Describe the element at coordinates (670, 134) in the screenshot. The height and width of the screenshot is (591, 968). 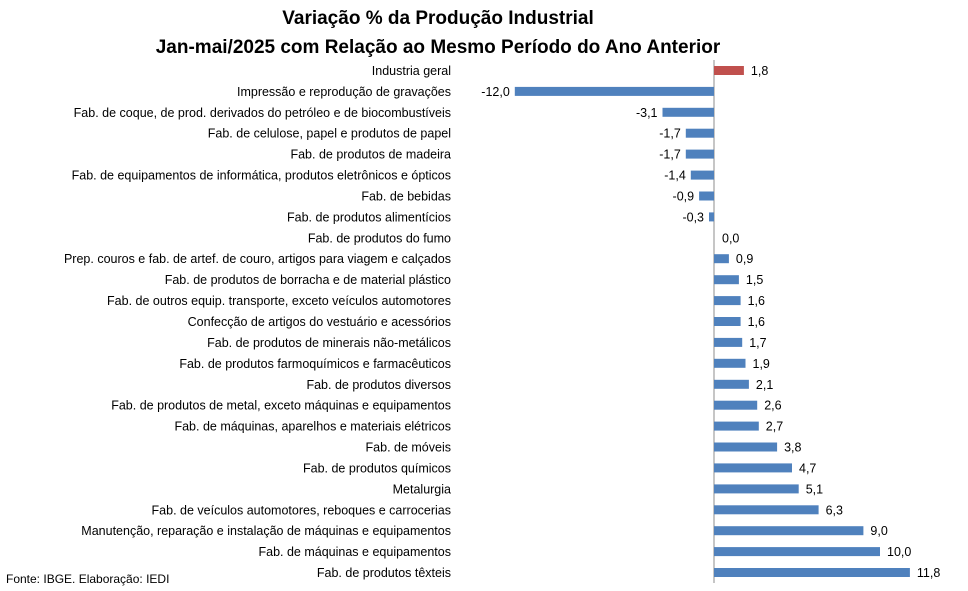
I see `value-label-3: -1,7` at that location.